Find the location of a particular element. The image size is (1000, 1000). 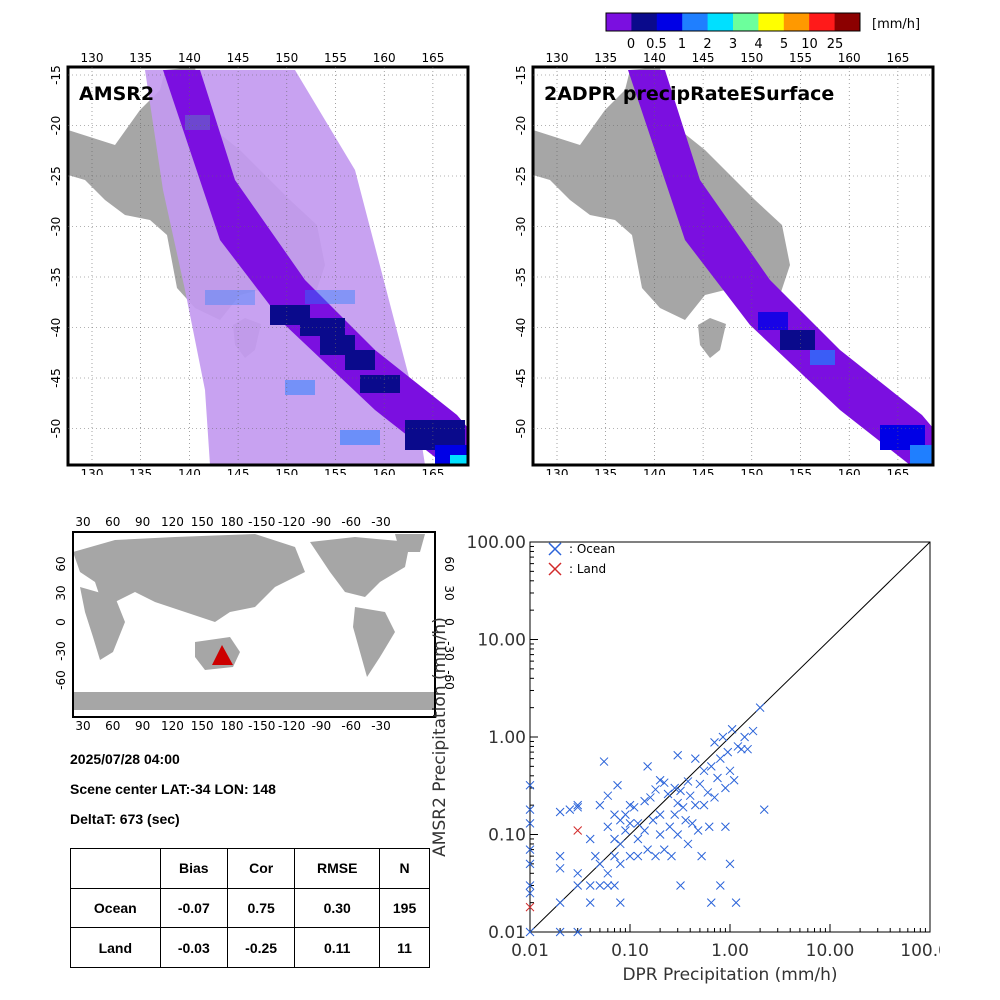

lon-tick-label-top: 135 is located at coordinates (140, 58).